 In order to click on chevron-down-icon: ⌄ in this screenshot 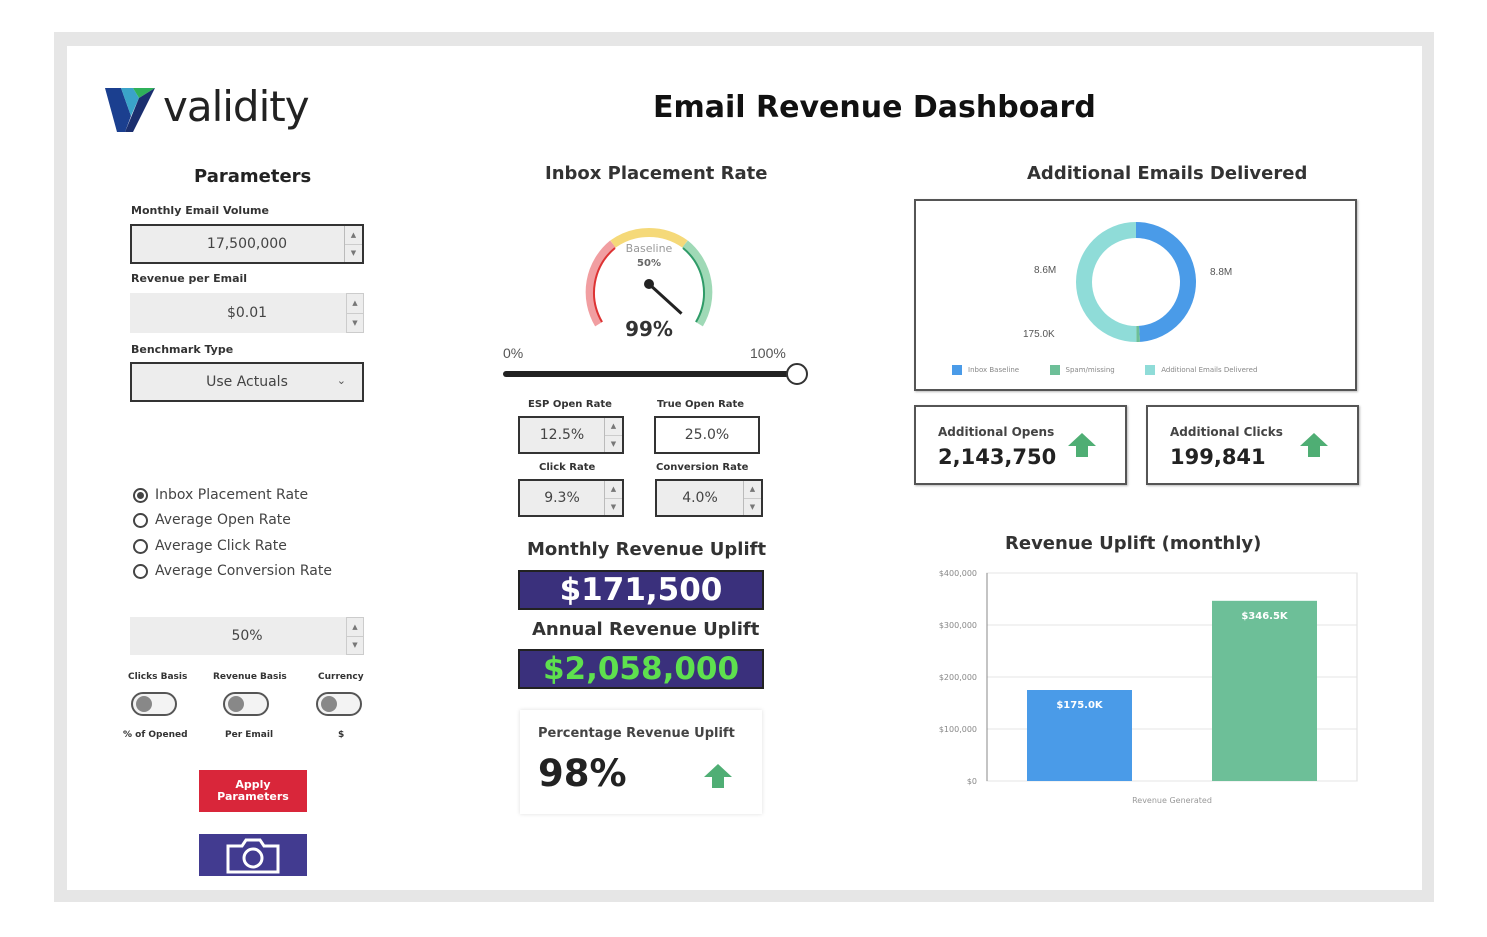, I will do `click(341, 380)`.